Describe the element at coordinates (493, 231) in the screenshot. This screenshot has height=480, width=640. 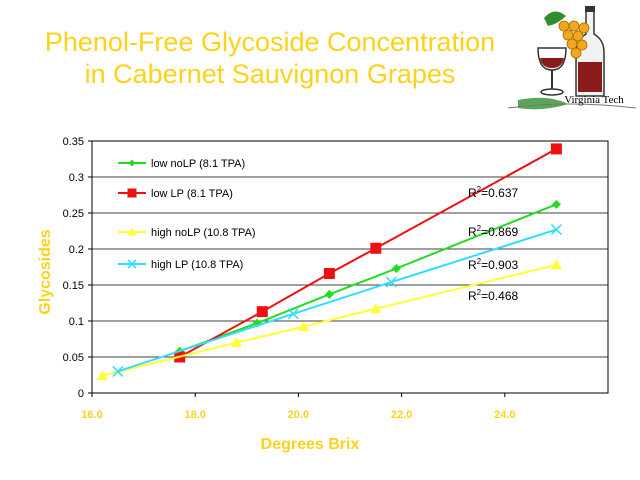
I see `r-squared-label: R2=0.869` at that location.